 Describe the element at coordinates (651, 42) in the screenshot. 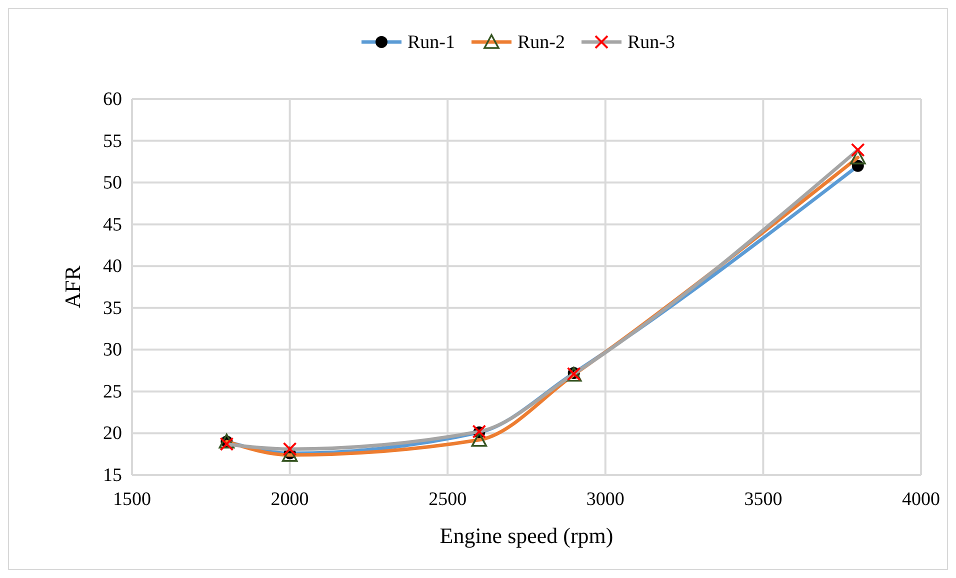

I see `legend-label: Run-3` at that location.